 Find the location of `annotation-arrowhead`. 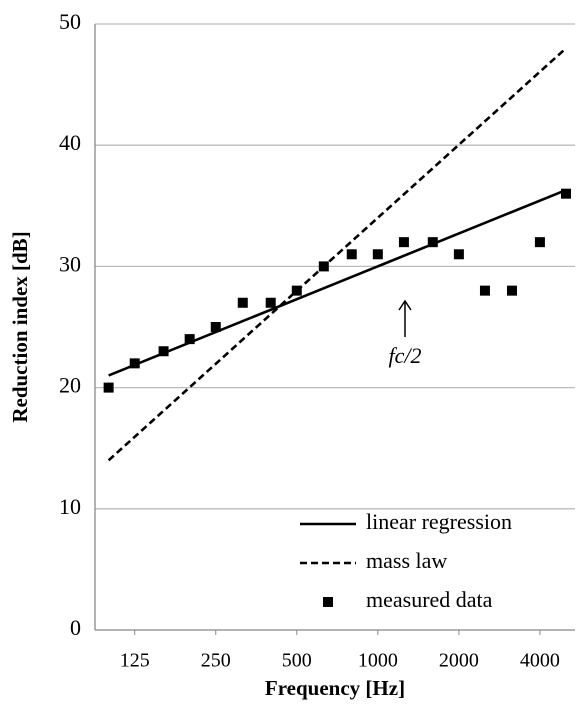

annotation-arrowhead is located at coordinates (405, 305).